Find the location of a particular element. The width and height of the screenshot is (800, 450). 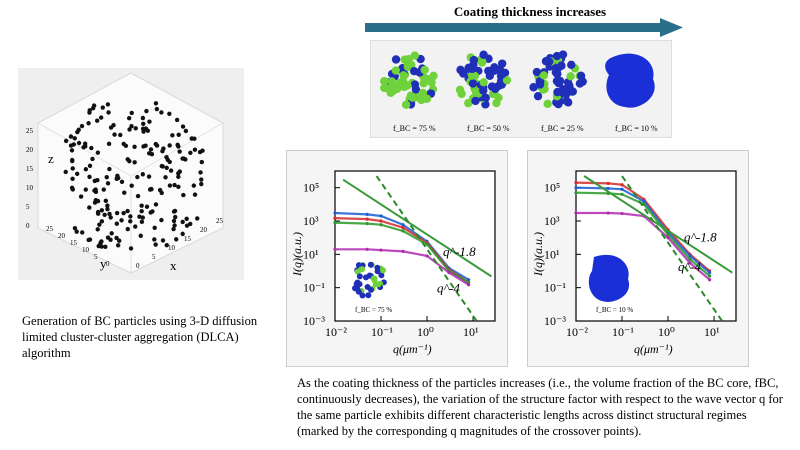

axis-y-label: y is located at coordinates (103, 263).